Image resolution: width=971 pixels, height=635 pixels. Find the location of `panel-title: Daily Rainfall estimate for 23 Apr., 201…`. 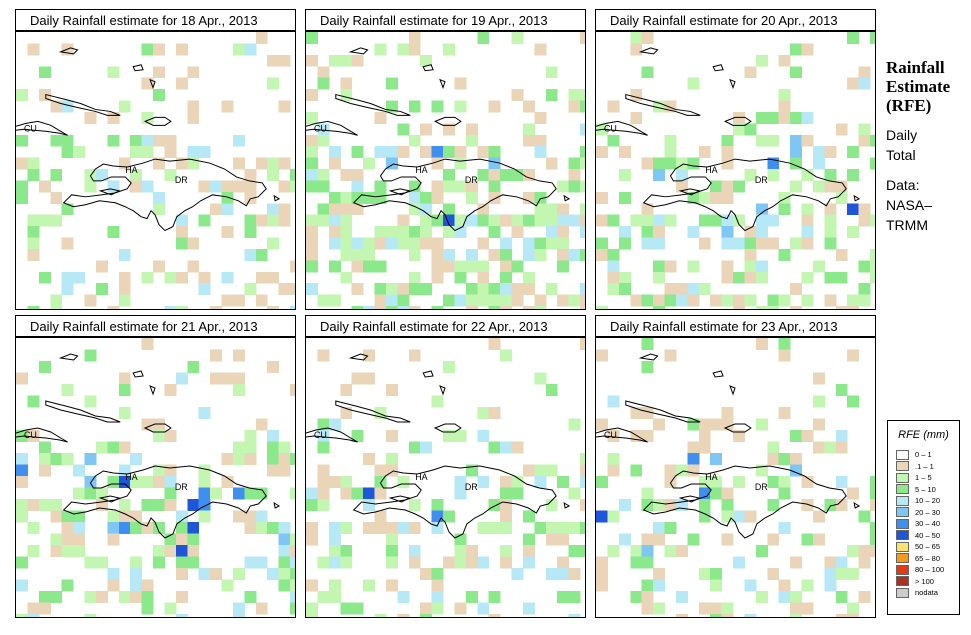

panel-title: Daily Rainfall estimate for 23 Apr., 201… is located at coordinates (735, 326).